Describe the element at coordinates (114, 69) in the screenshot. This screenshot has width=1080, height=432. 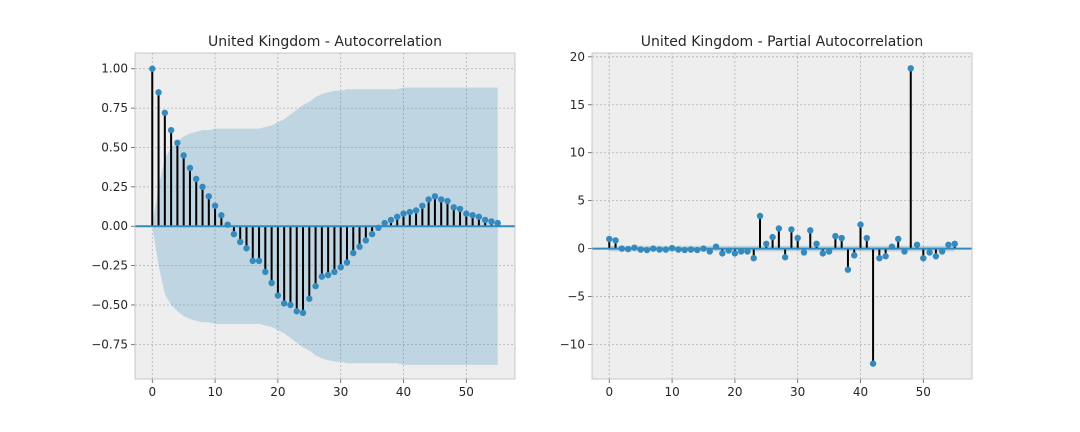
I see `acf-y-tick-label: 1.00` at that location.